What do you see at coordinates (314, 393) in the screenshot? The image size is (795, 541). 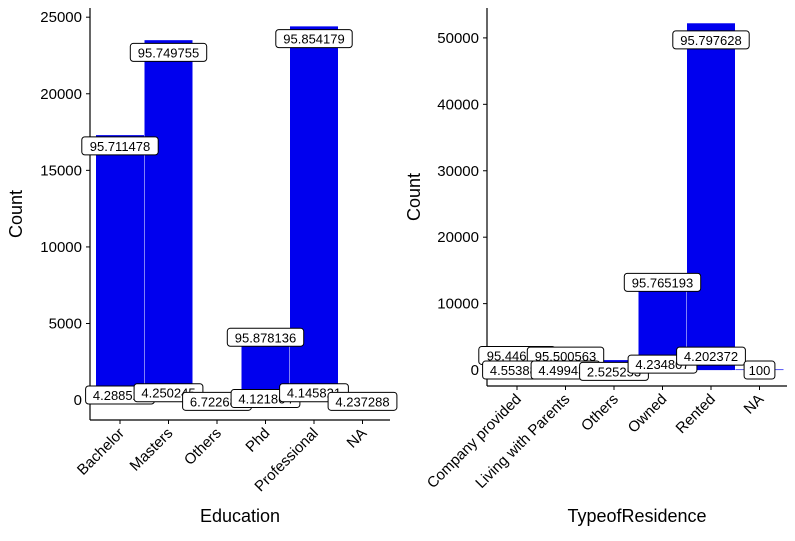 I see `data-label: 4.145821` at bounding box center [314, 393].